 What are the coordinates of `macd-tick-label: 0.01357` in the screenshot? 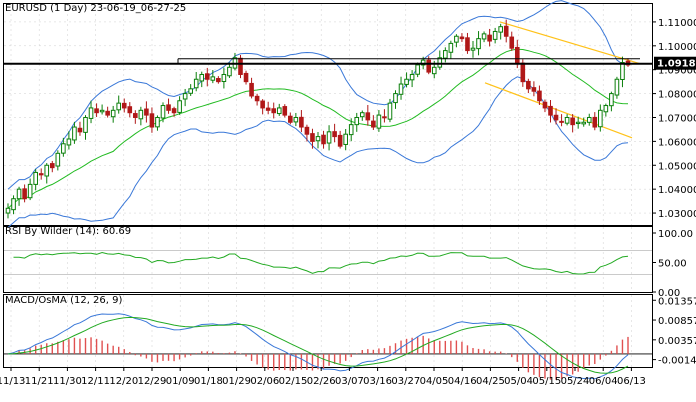 It's located at (677, 301).